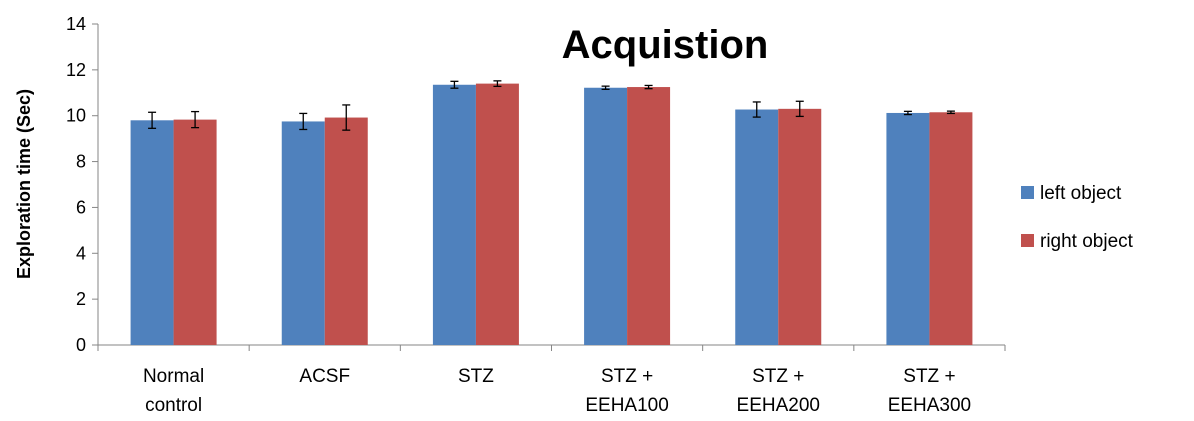 The image size is (1194, 421). What do you see at coordinates (665, 45) in the screenshot?
I see `chart-title: Acquistion` at bounding box center [665, 45].